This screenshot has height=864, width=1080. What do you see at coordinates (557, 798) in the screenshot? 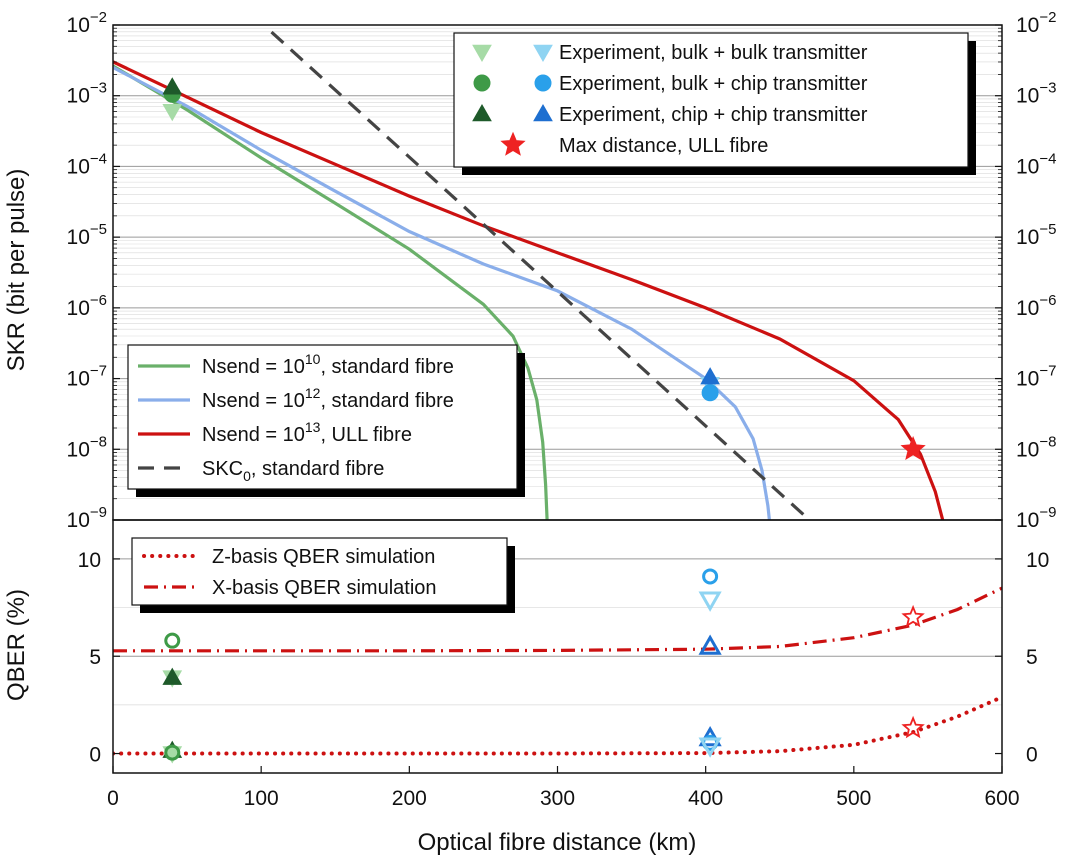
I see `x-tick-label: 300` at bounding box center [557, 798].